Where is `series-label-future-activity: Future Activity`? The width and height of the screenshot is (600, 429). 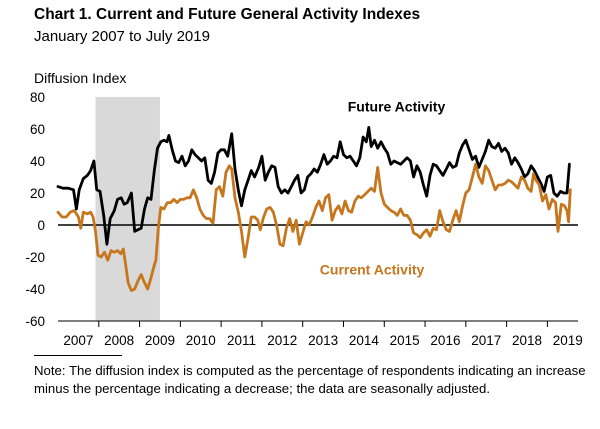
series-label-future-activity: Future Activity is located at coordinates (397, 106).